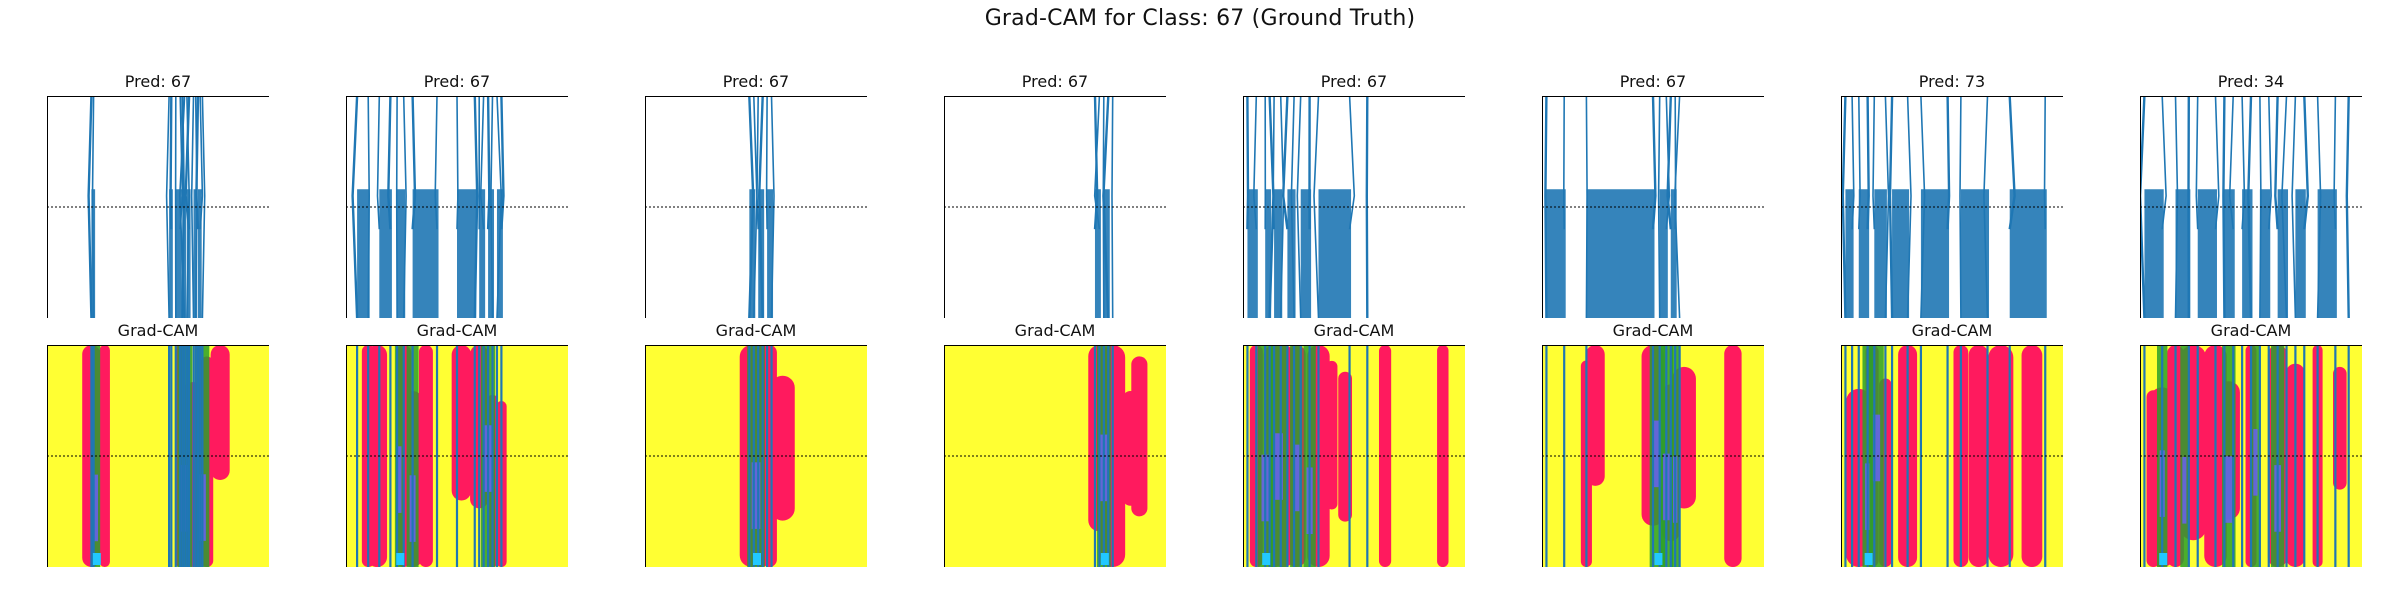 The image size is (2400, 600). Describe the element at coordinates (1952, 81) in the screenshot. I see `pred-title: Pred: 73` at that location.